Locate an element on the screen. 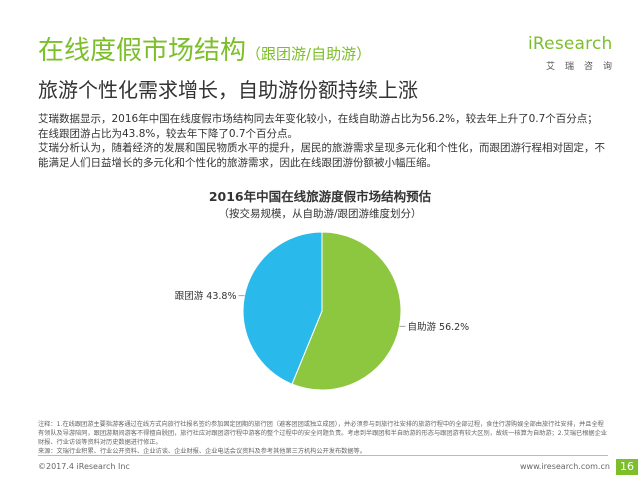 This screenshot has height=480, width=640. iresearch-logo: iResearch 艾瑞咨询 is located at coordinates (568, 54).